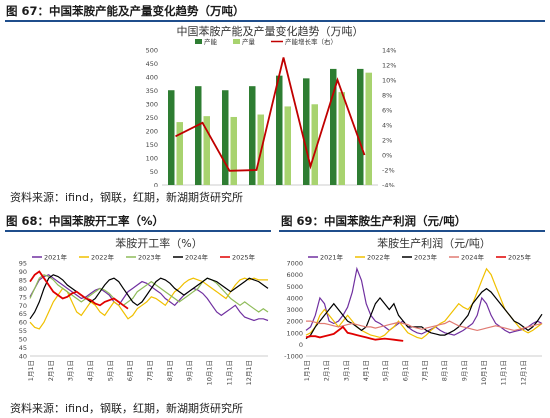  I want to click on x-tick-label: 10月1日, so click(484, 372).